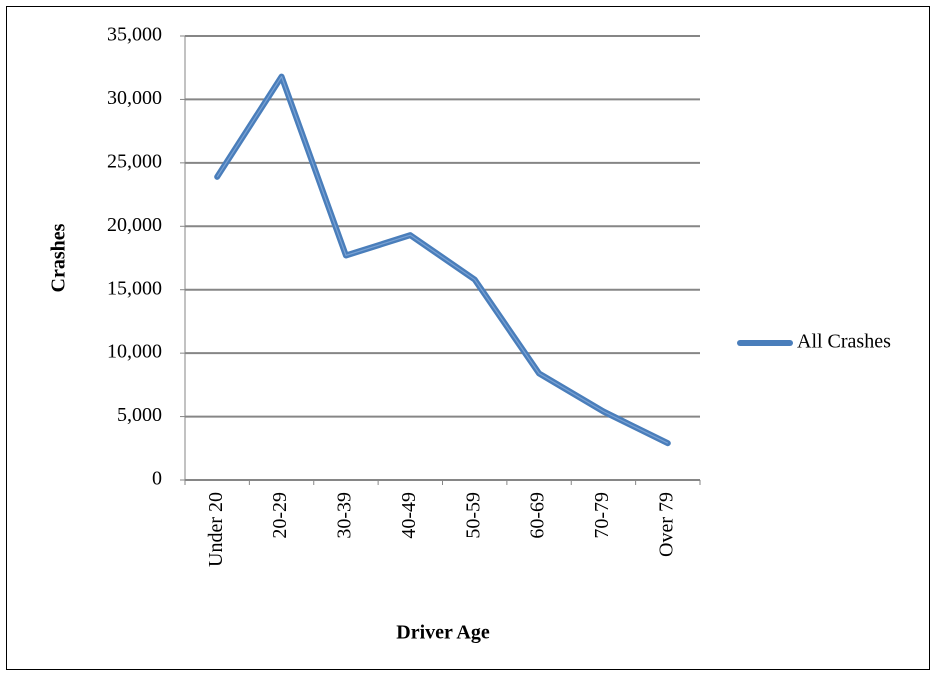  I want to click on y-tick-label: 15,000, so click(134, 288).